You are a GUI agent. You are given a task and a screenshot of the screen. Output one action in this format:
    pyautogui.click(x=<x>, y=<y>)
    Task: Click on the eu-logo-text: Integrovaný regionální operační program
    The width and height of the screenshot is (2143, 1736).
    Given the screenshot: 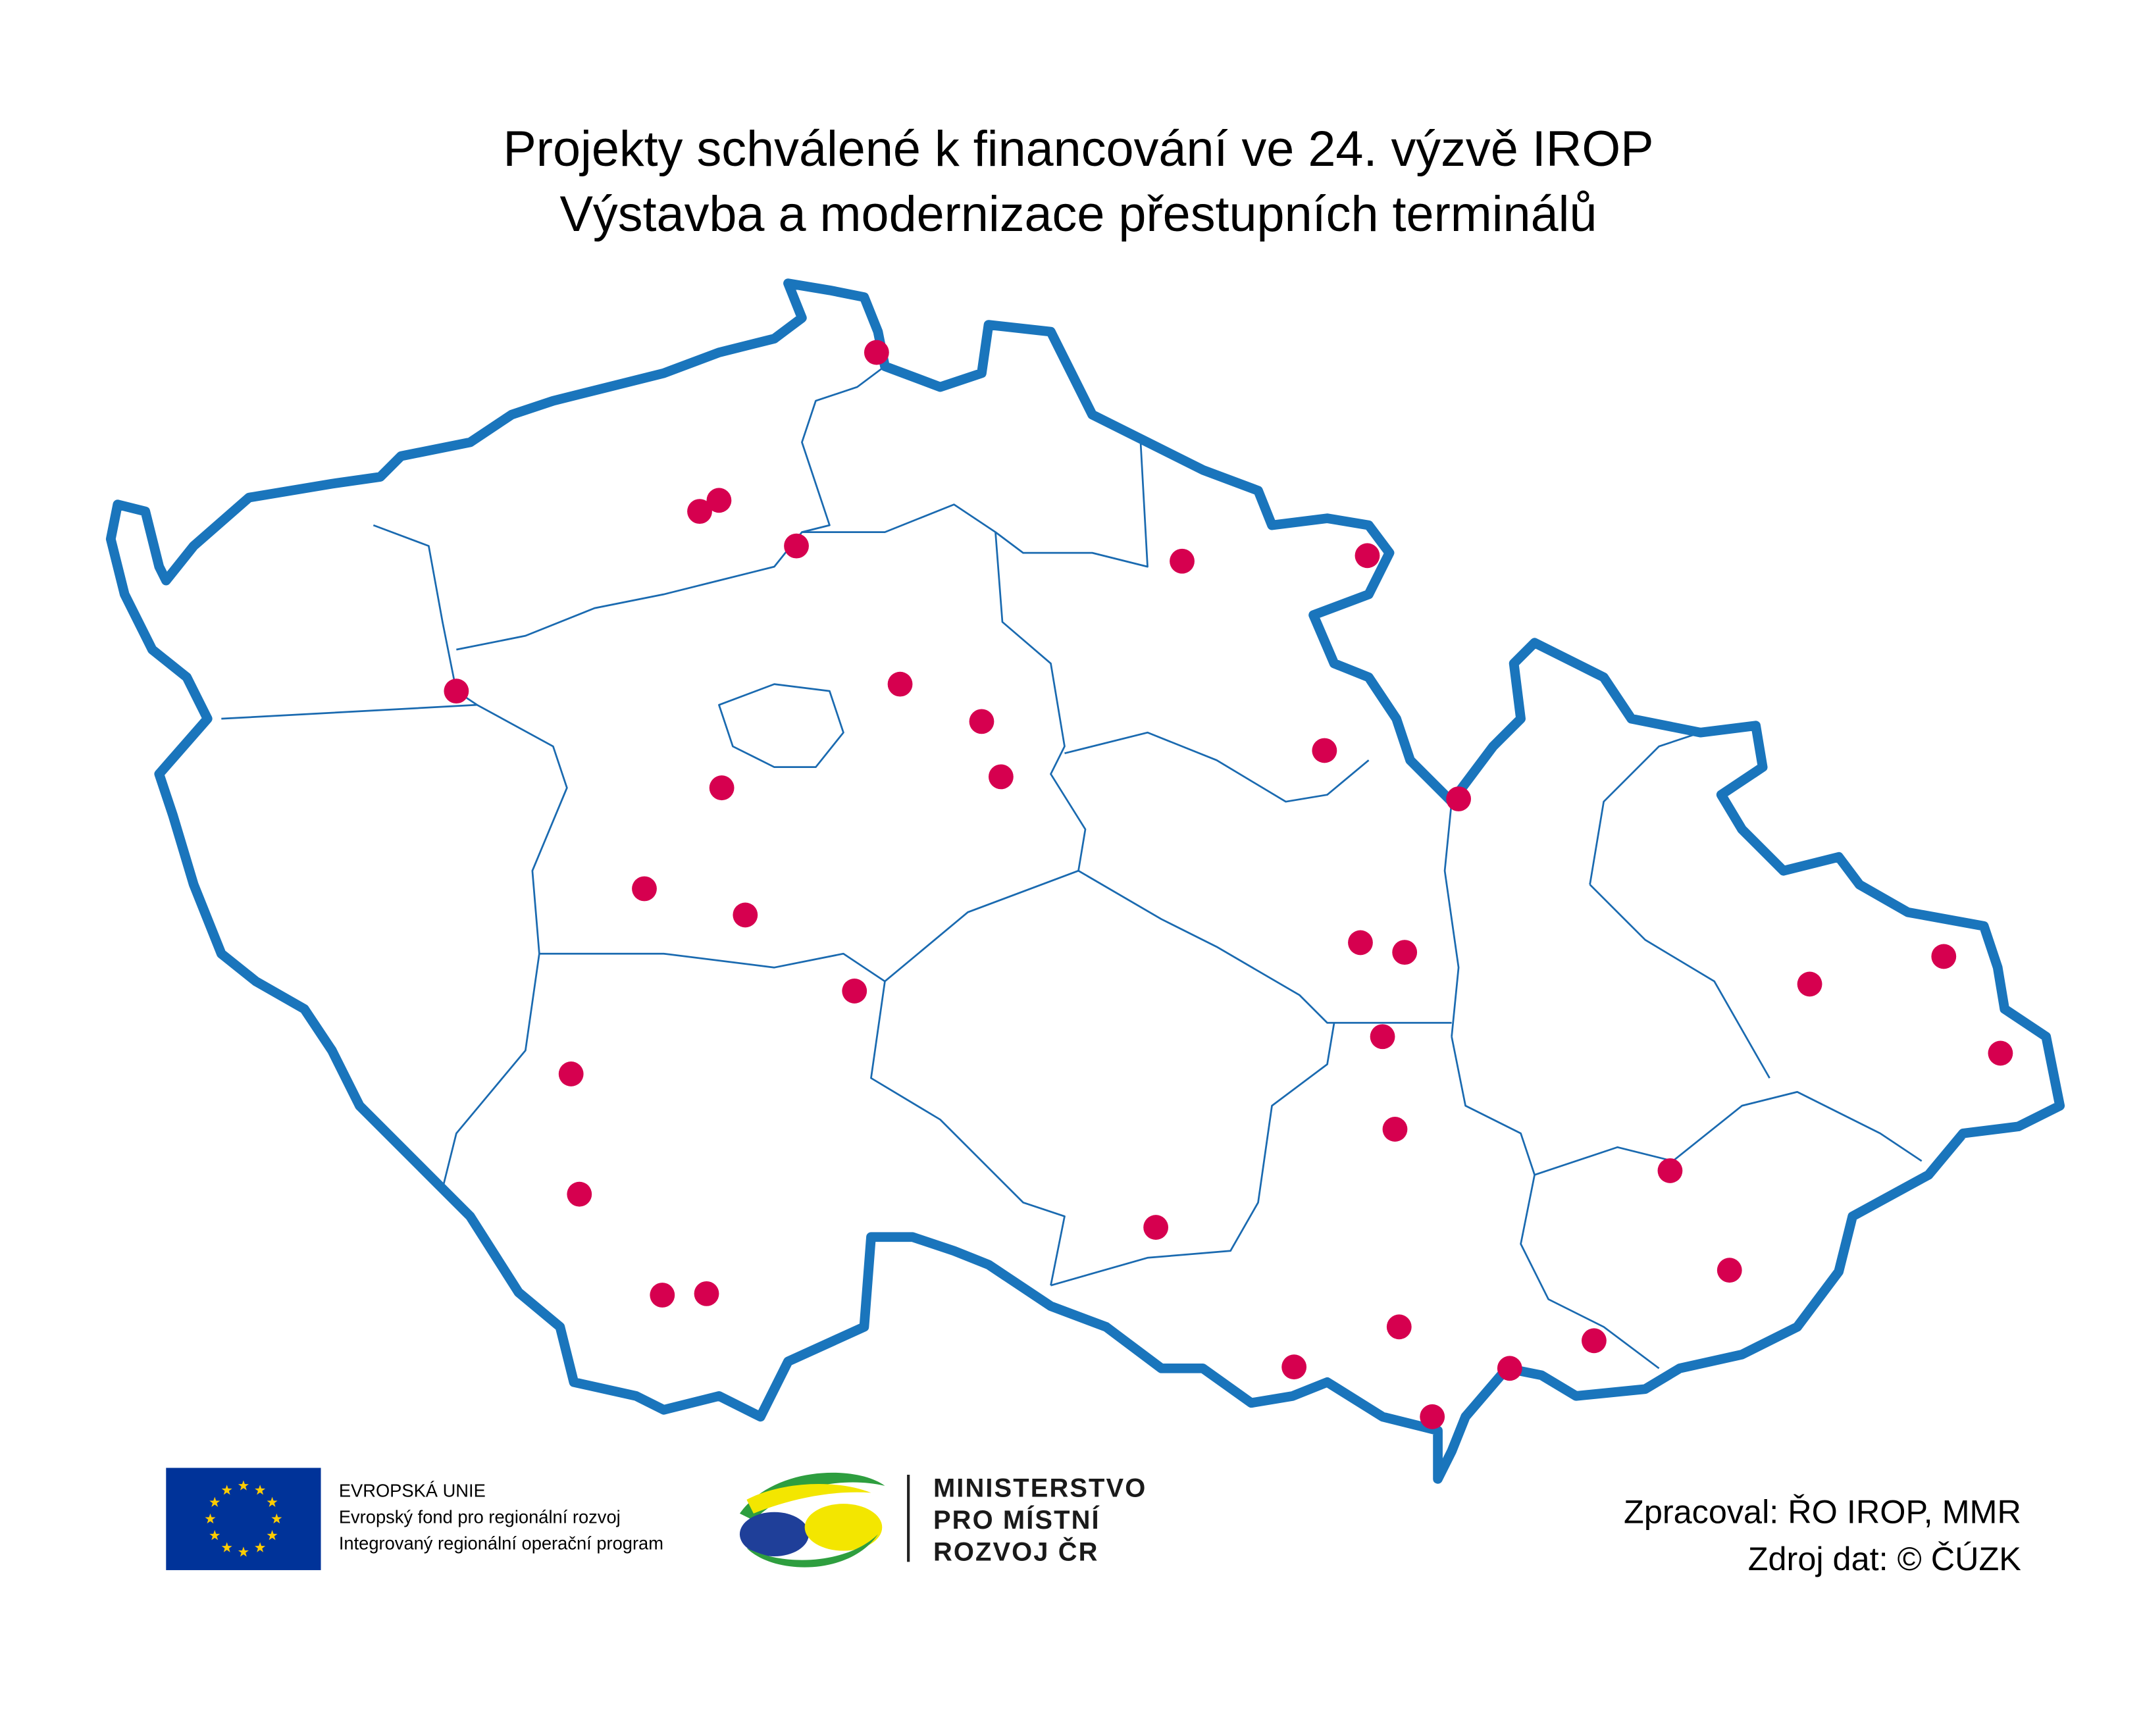 What is the action you would take?
    pyautogui.click(x=501, y=1543)
    